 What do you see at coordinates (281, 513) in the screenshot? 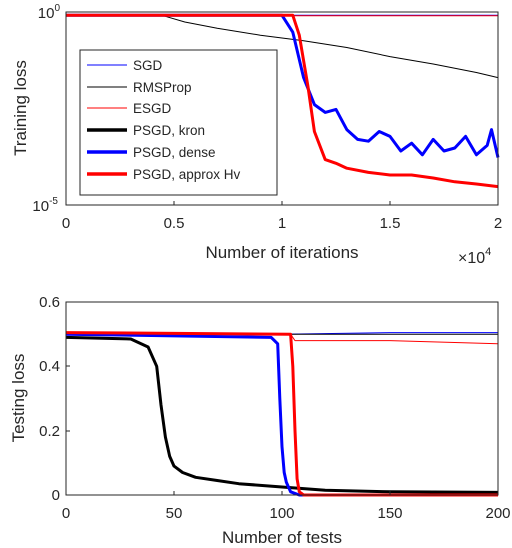
I see `bottom-xtick-label-2: 100` at bounding box center [281, 513].